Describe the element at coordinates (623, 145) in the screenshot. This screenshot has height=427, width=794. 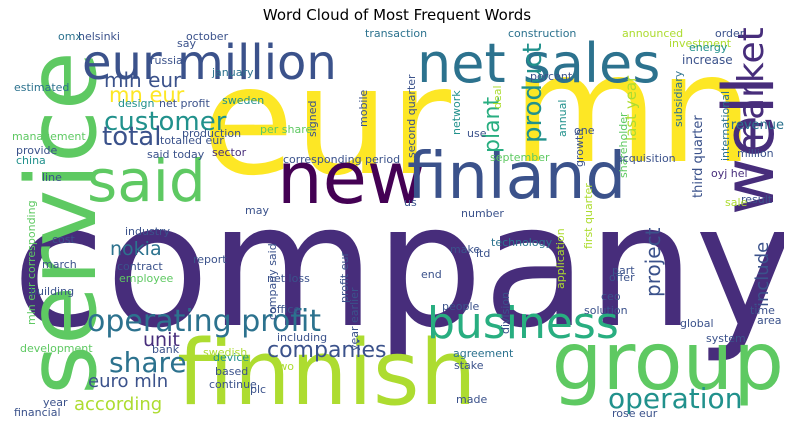
I see `word-shareholder: shareholder` at that location.